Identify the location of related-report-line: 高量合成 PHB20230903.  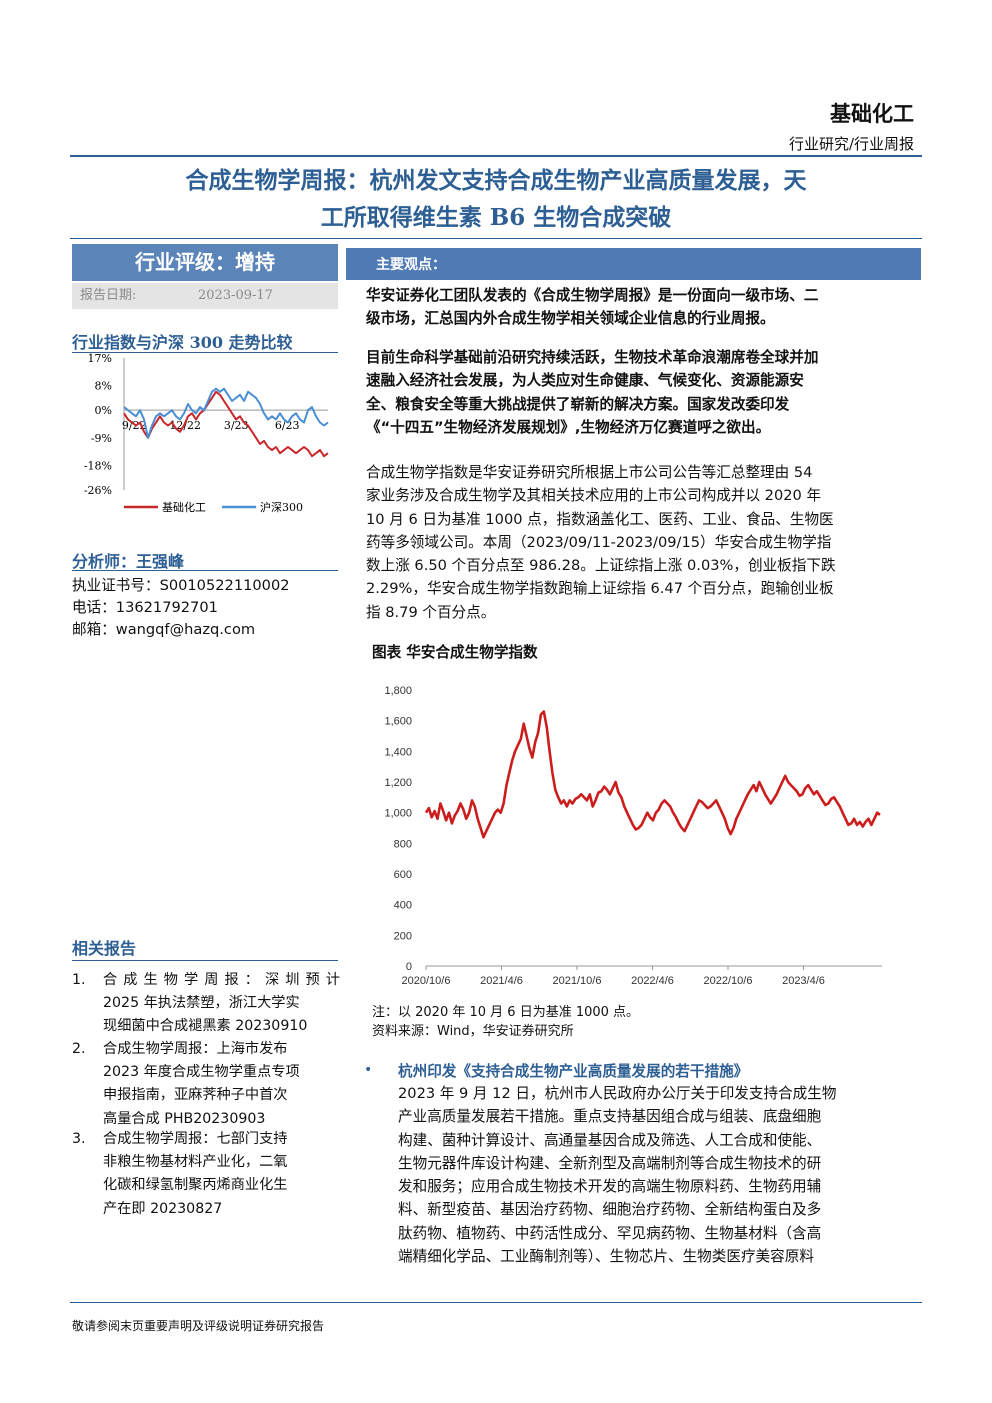
(184, 1118).